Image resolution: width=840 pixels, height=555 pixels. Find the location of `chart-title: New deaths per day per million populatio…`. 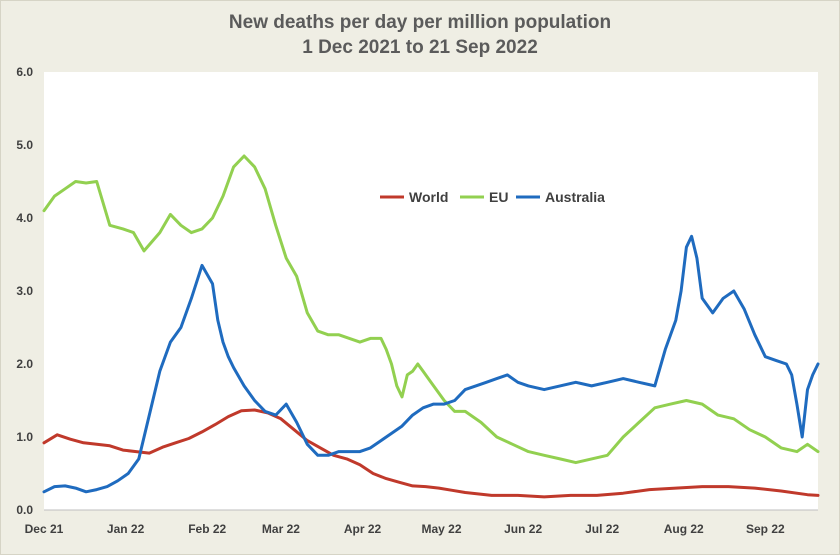

chart-title: New deaths per day per million populatio… is located at coordinates (420, 22).